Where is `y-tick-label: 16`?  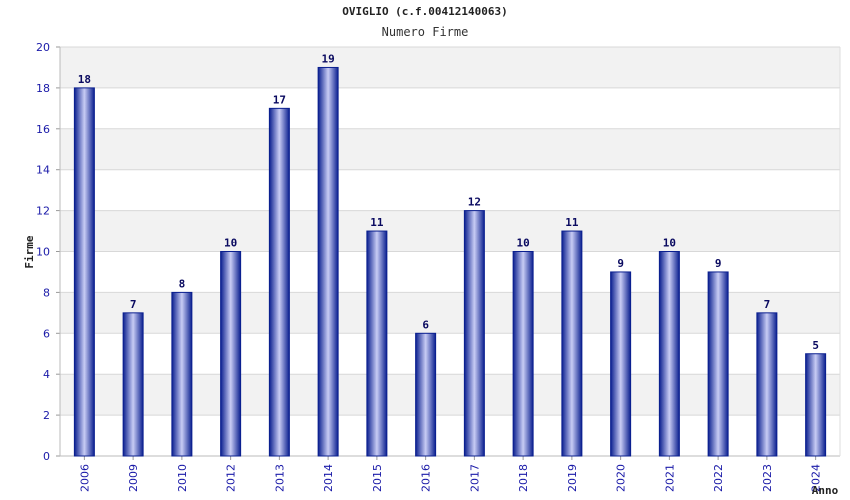 y-tick-label: 16 is located at coordinates (43, 129).